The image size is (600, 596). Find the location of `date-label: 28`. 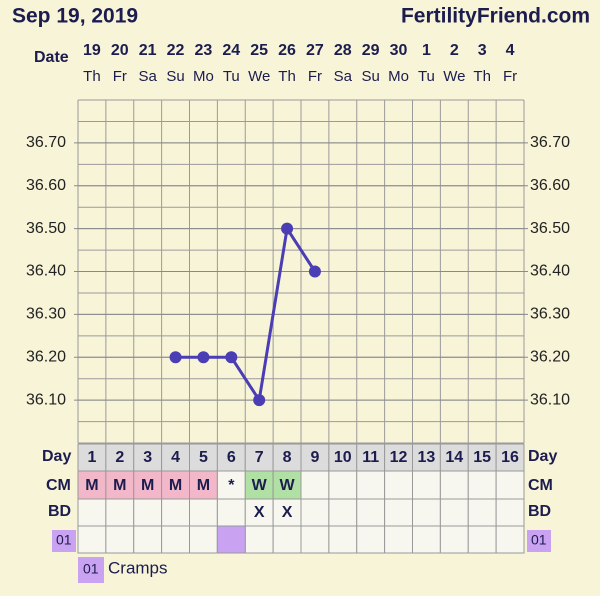

date-label: 28 is located at coordinates (343, 50).